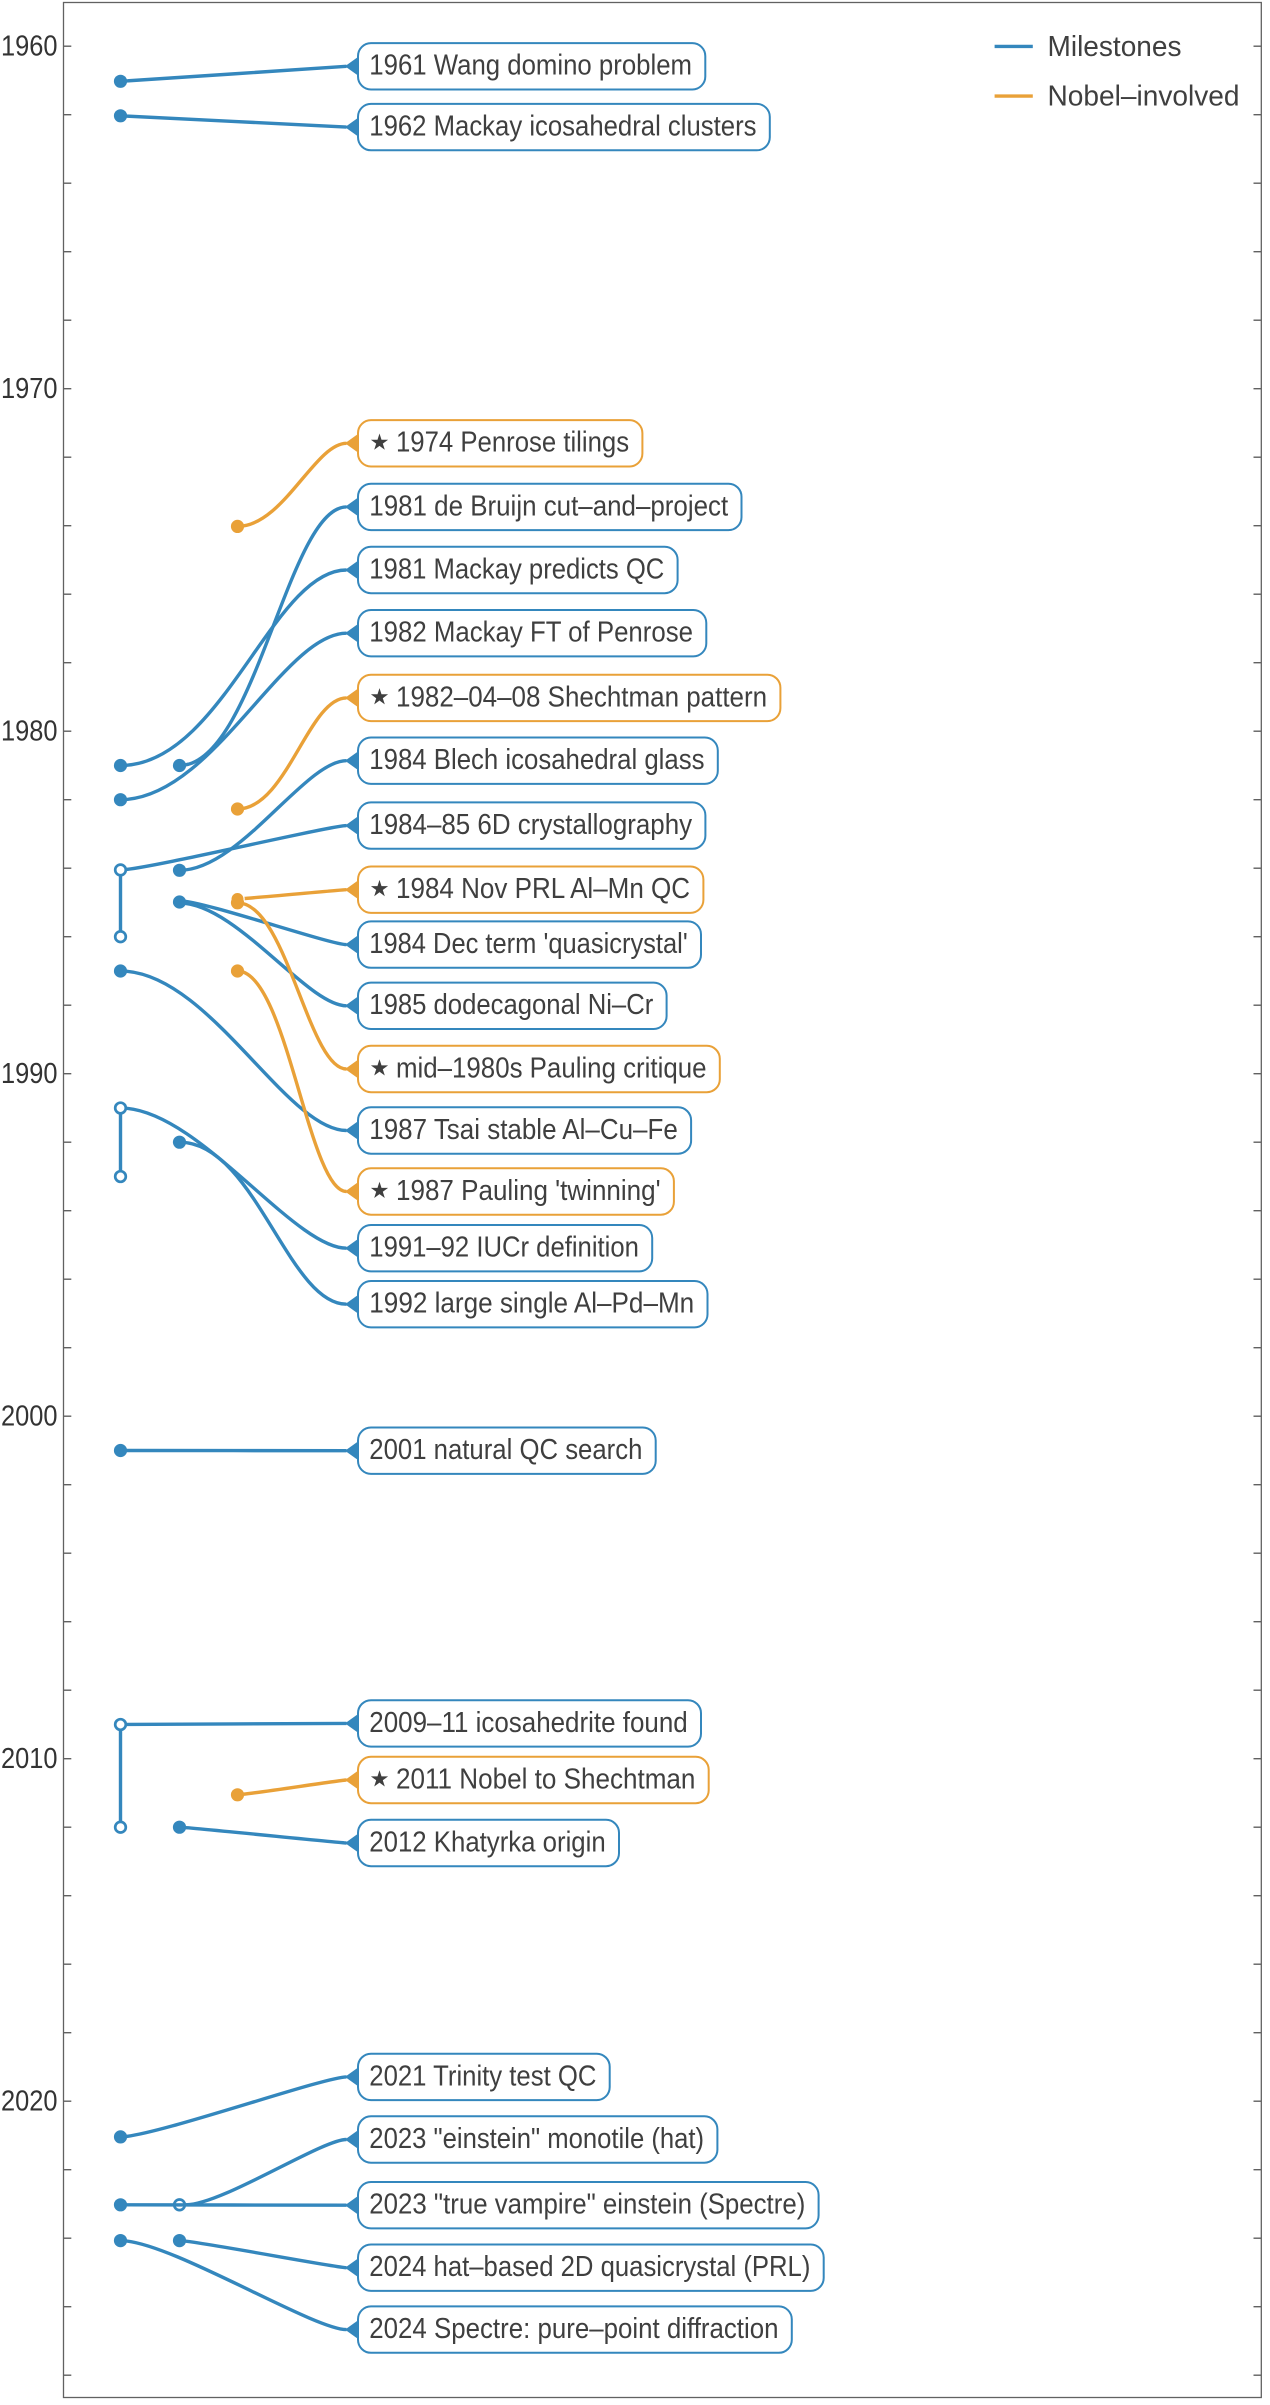  I want to click on svg-text:2024 hat–based 2D quasicrystal: 2024 hat–based 2D quasicrystal (PRL), so click(589, 2267).